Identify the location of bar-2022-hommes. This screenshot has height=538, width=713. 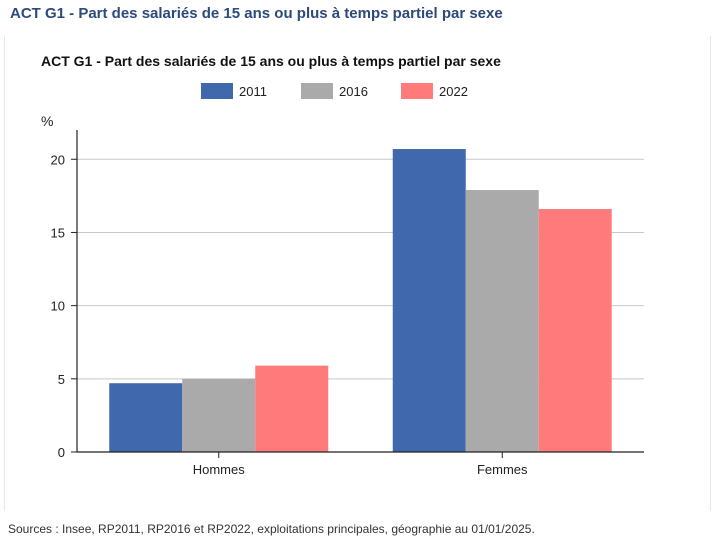
(292, 408).